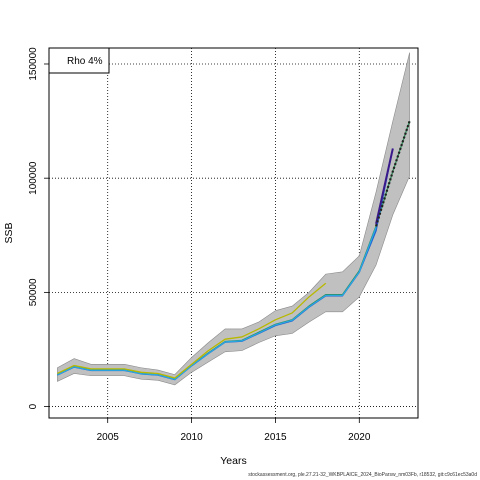  I want to click on legend-box, so click(79, 60).